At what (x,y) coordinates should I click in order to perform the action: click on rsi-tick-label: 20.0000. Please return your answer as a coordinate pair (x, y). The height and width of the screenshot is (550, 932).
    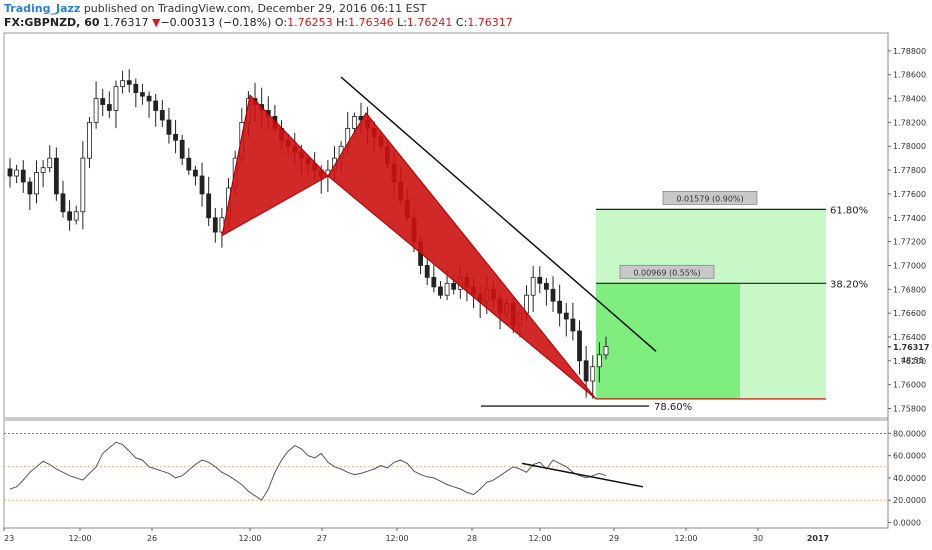
    Looking at the image, I should click on (909, 500).